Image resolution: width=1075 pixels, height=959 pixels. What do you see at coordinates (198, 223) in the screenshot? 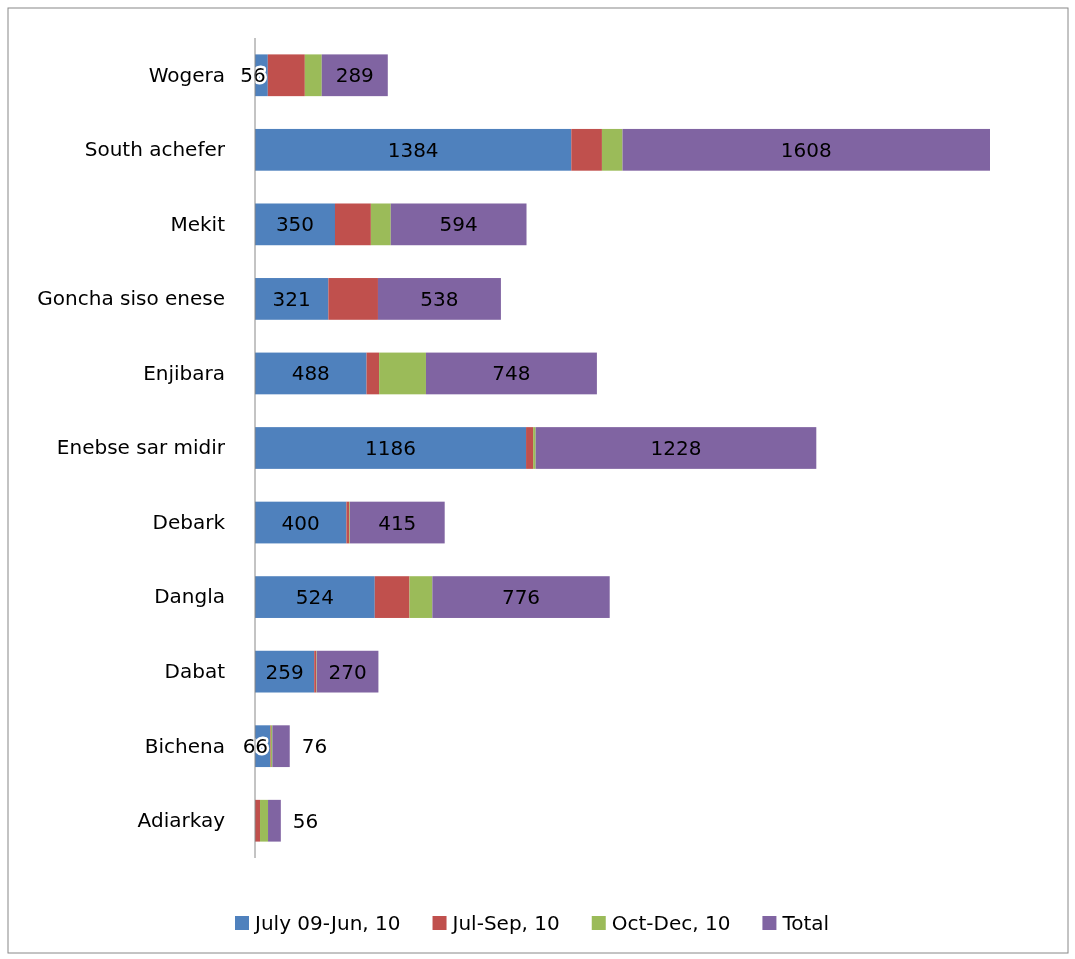
I see `y-tick-label: Mekit` at bounding box center [198, 223].